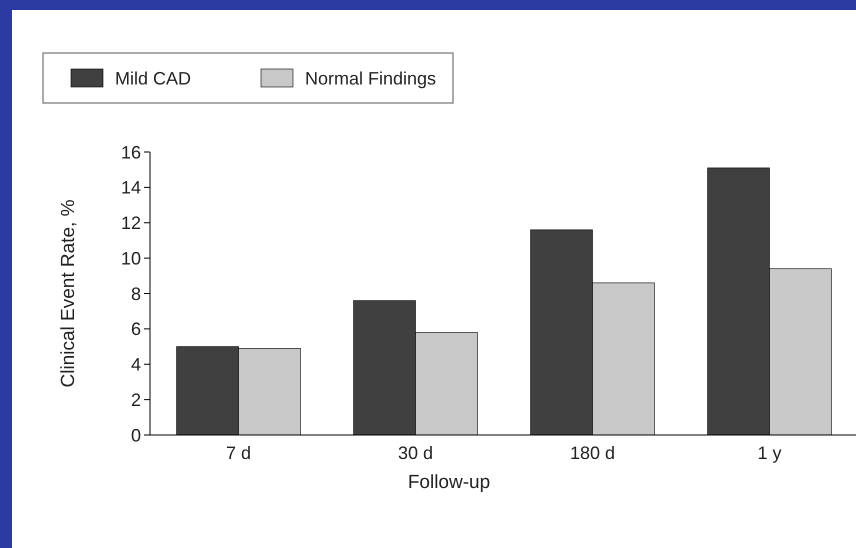  I want to click on y-tick-label: 10, so click(130, 258).